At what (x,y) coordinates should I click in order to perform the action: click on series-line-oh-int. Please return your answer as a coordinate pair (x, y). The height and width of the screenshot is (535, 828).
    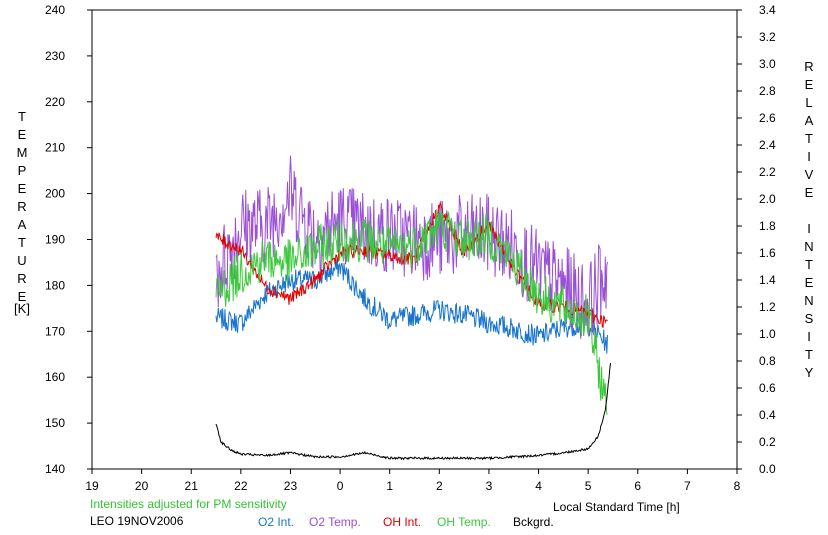
    Looking at the image, I should click on (411, 265).